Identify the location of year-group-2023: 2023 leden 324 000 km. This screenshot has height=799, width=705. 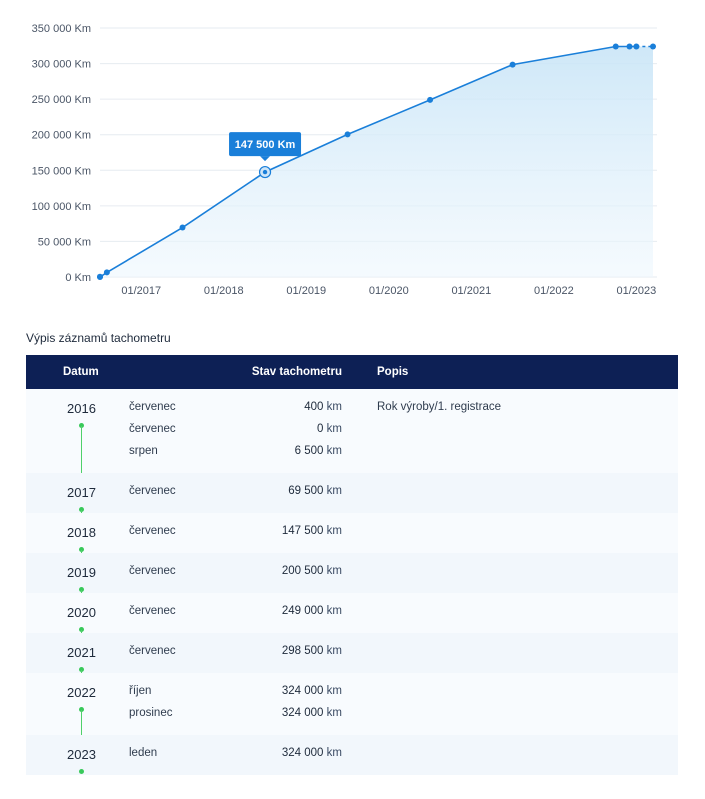
(352, 755).